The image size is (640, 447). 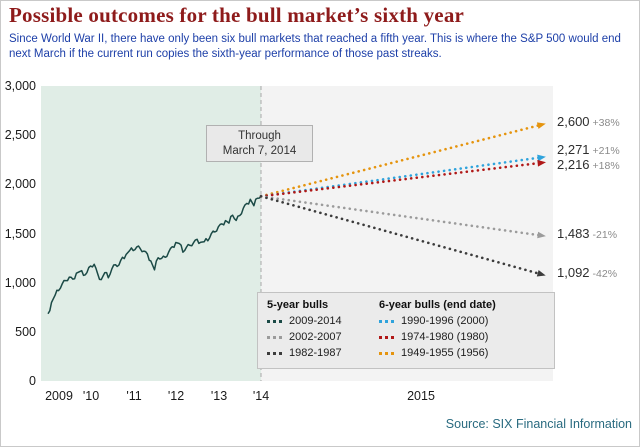 What do you see at coordinates (445, 353) in the screenshot?
I see `legend-item-label: 1949-1955 (1956)` at bounding box center [445, 353].